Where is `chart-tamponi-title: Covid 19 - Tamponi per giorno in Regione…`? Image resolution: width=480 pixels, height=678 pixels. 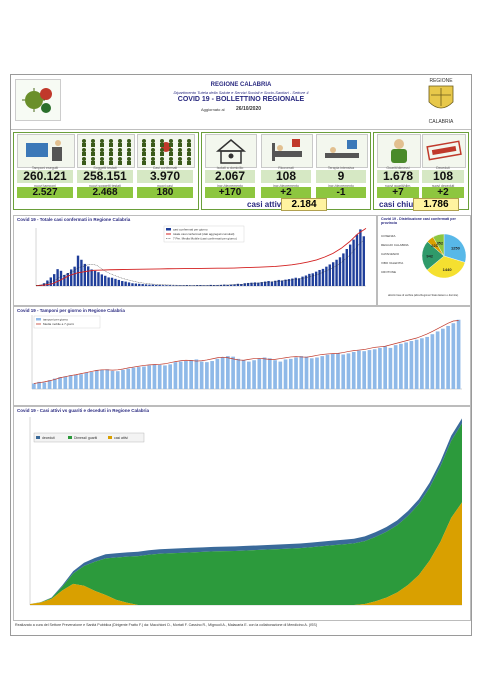
chart-tamponi-title: Covid 19 - Tamponi per giorno in Regione… is located at coordinates (71, 310).